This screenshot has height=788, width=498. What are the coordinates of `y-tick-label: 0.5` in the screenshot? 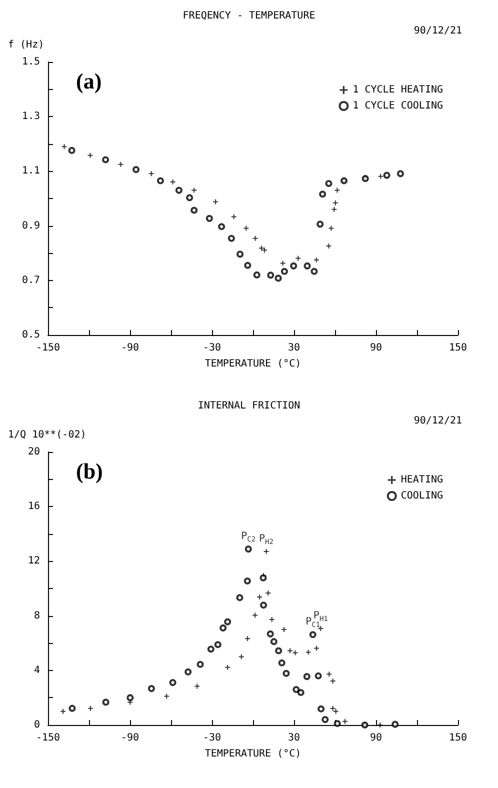 It's located at (31, 335).